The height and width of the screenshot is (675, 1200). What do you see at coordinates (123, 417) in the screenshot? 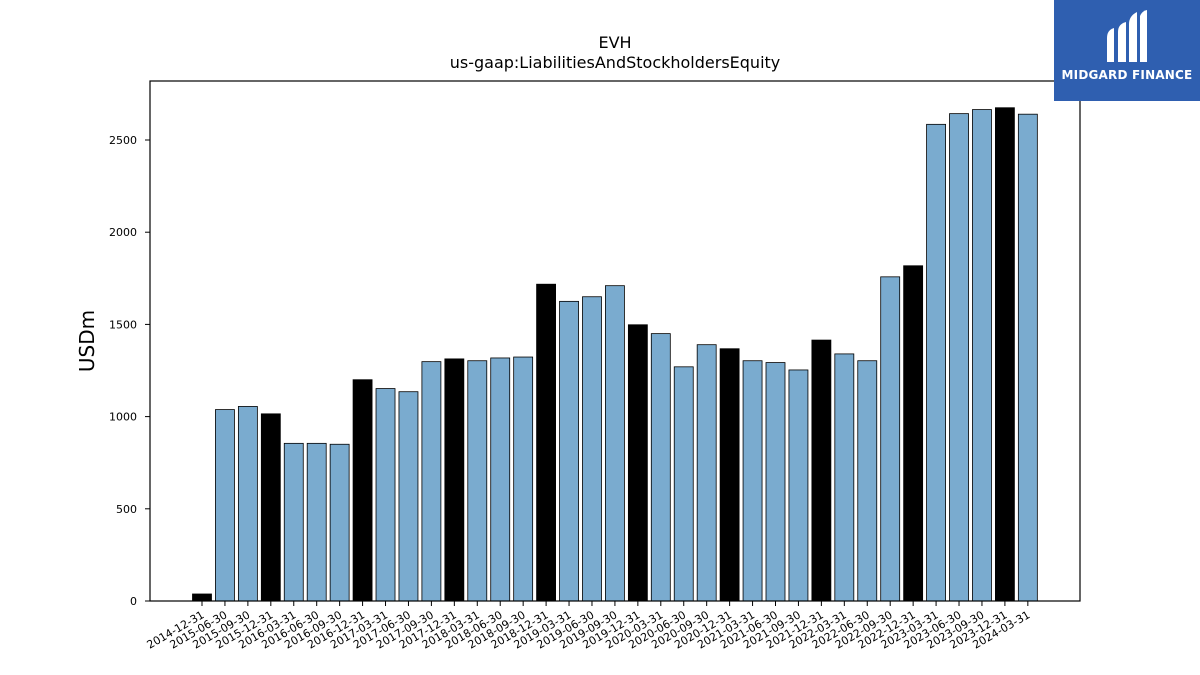
I see `y-tick-label: 1000` at bounding box center [123, 417].